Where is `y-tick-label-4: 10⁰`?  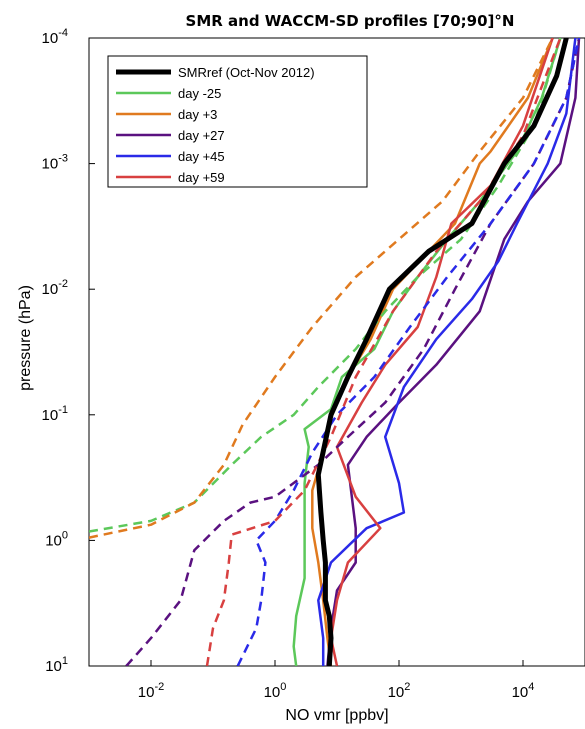
y-tick-label-4: 10⁰ is located at coordinates (56, 539).